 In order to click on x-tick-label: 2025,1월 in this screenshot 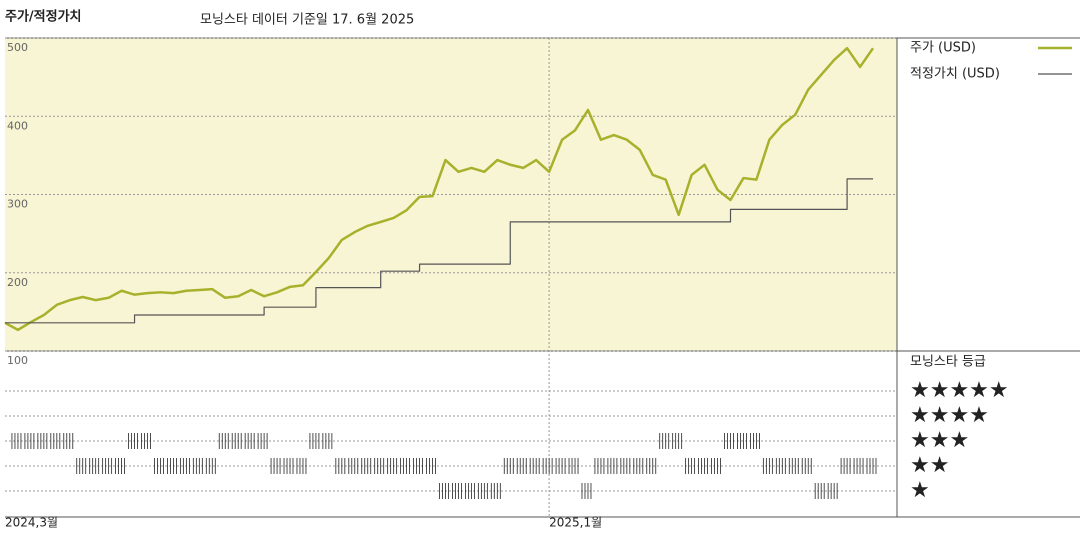, I will do `click(575, 523)`.